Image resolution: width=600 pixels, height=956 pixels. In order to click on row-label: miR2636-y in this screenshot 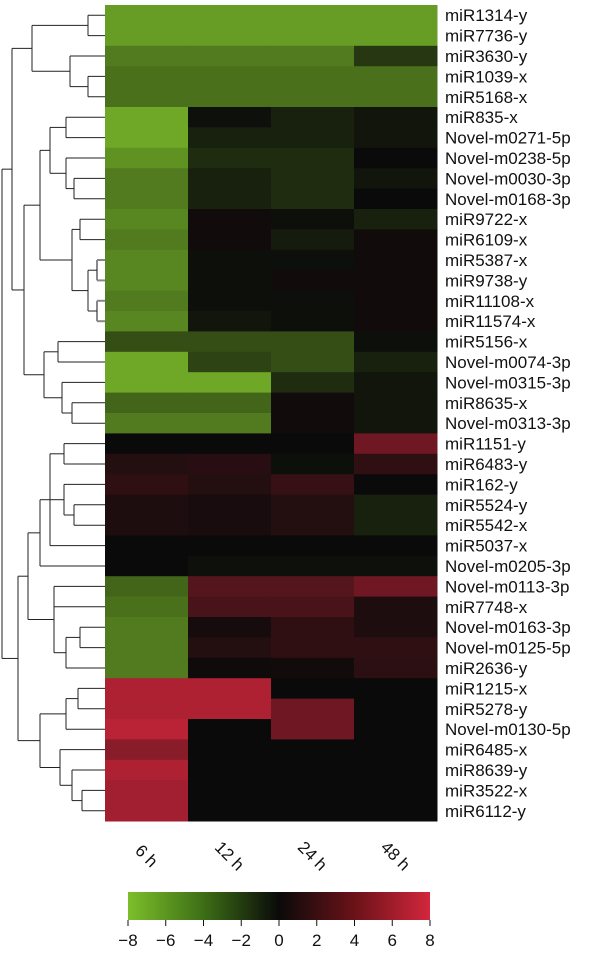, I will do `click(486, 668)`.